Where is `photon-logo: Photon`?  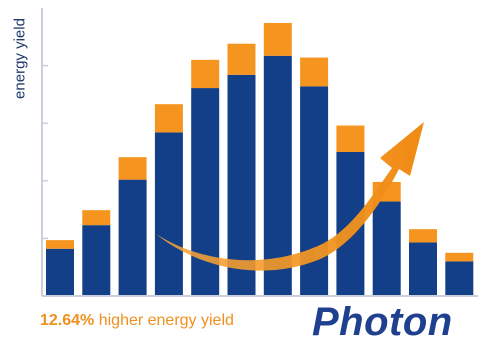 photon-logo: Photon is located at coordinates (382, 322).